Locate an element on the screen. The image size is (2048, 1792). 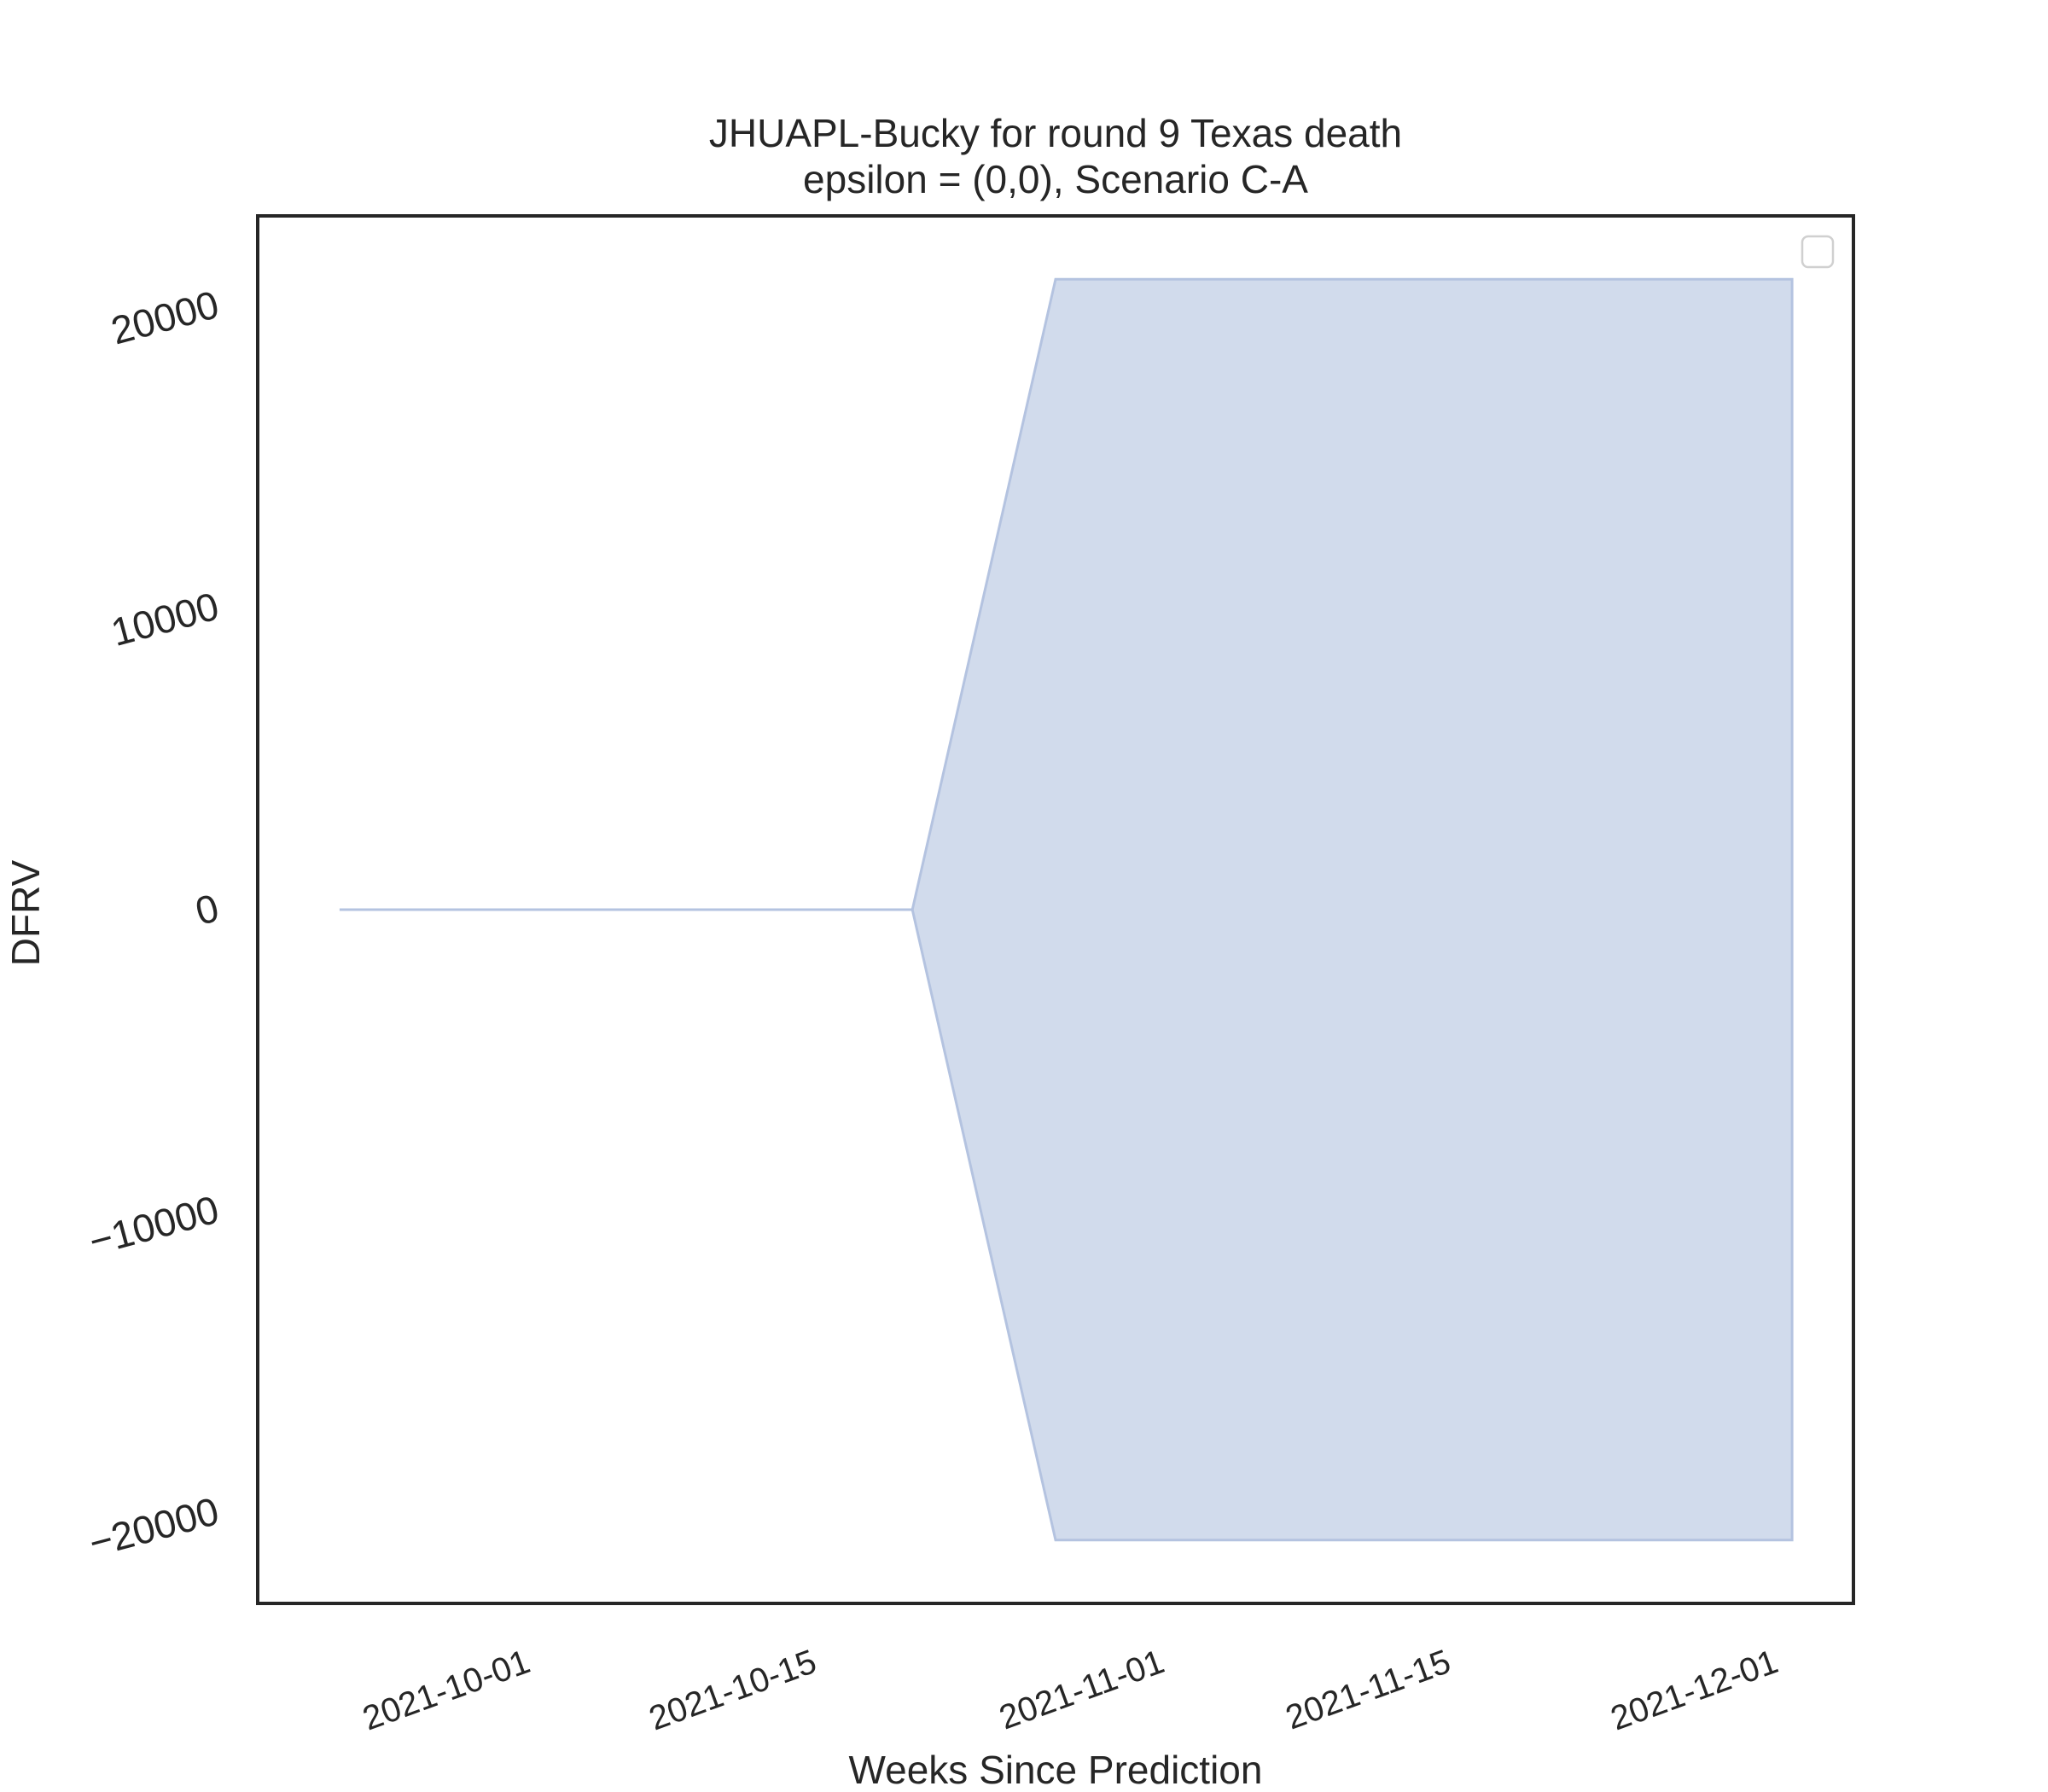
y-axis-label: DFRV is located at coordinates (25, 913).